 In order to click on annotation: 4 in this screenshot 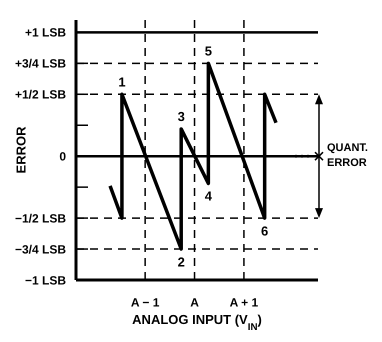, I will do `click(208, 196)`.